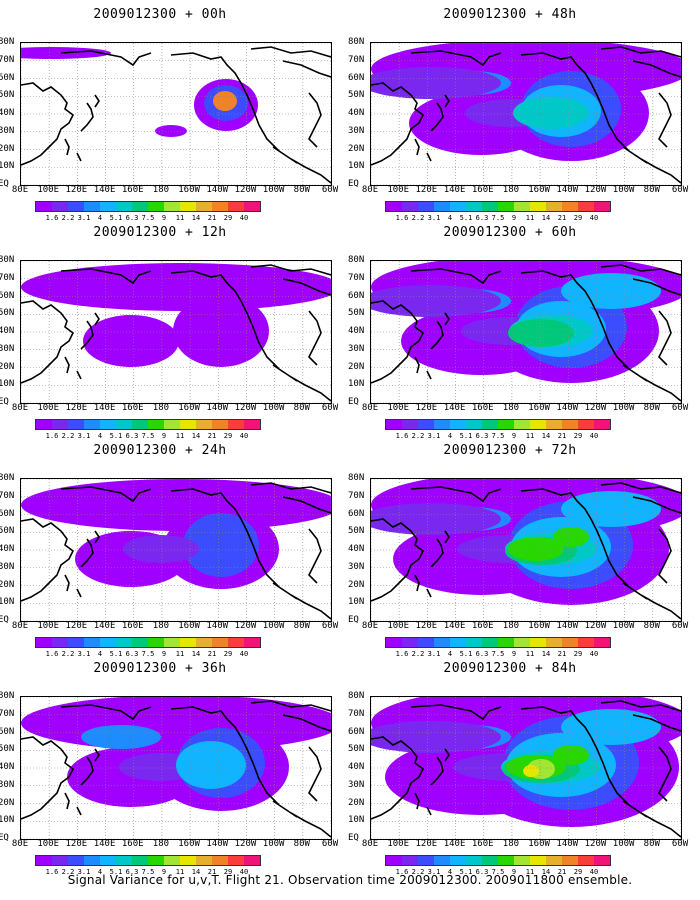 This screenshot has width=700, height=900. Describe the element at coordinates (148, 654) in the screenshot. I see `colorbar-label: 7.5` at that location.